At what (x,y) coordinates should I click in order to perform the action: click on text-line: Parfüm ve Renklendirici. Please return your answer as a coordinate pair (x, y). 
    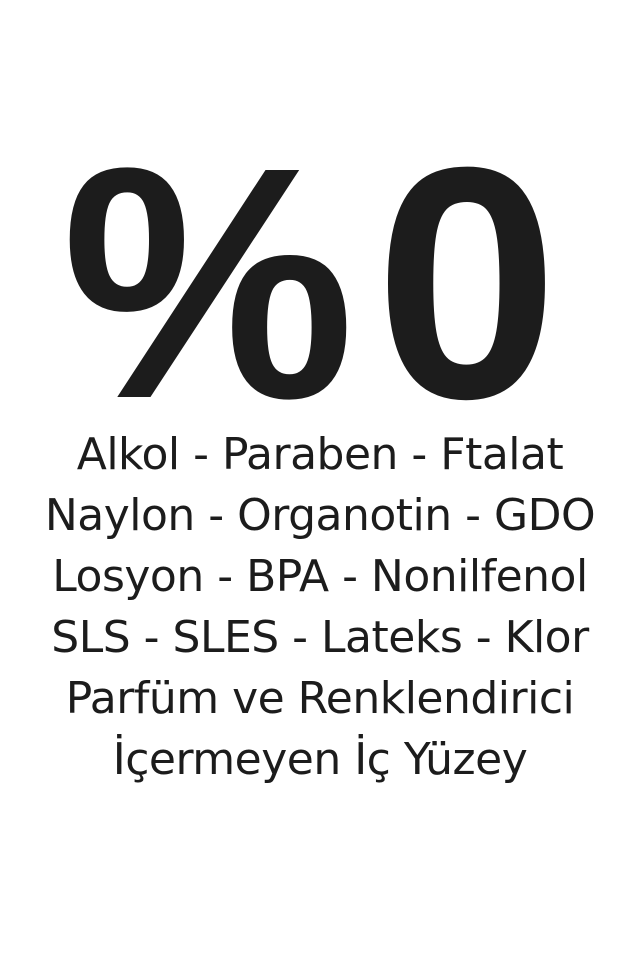
    Looking at the image, I should click on (320, 698).